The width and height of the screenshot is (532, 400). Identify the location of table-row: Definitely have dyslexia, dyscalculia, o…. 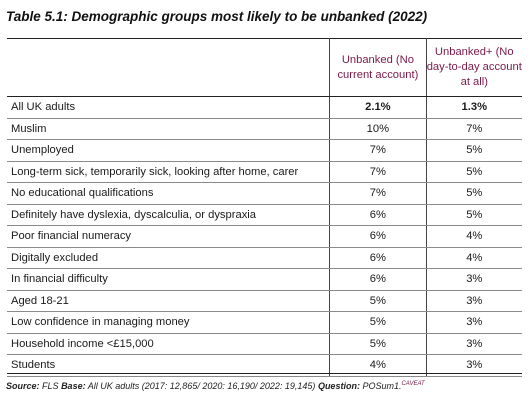
(264, 215).